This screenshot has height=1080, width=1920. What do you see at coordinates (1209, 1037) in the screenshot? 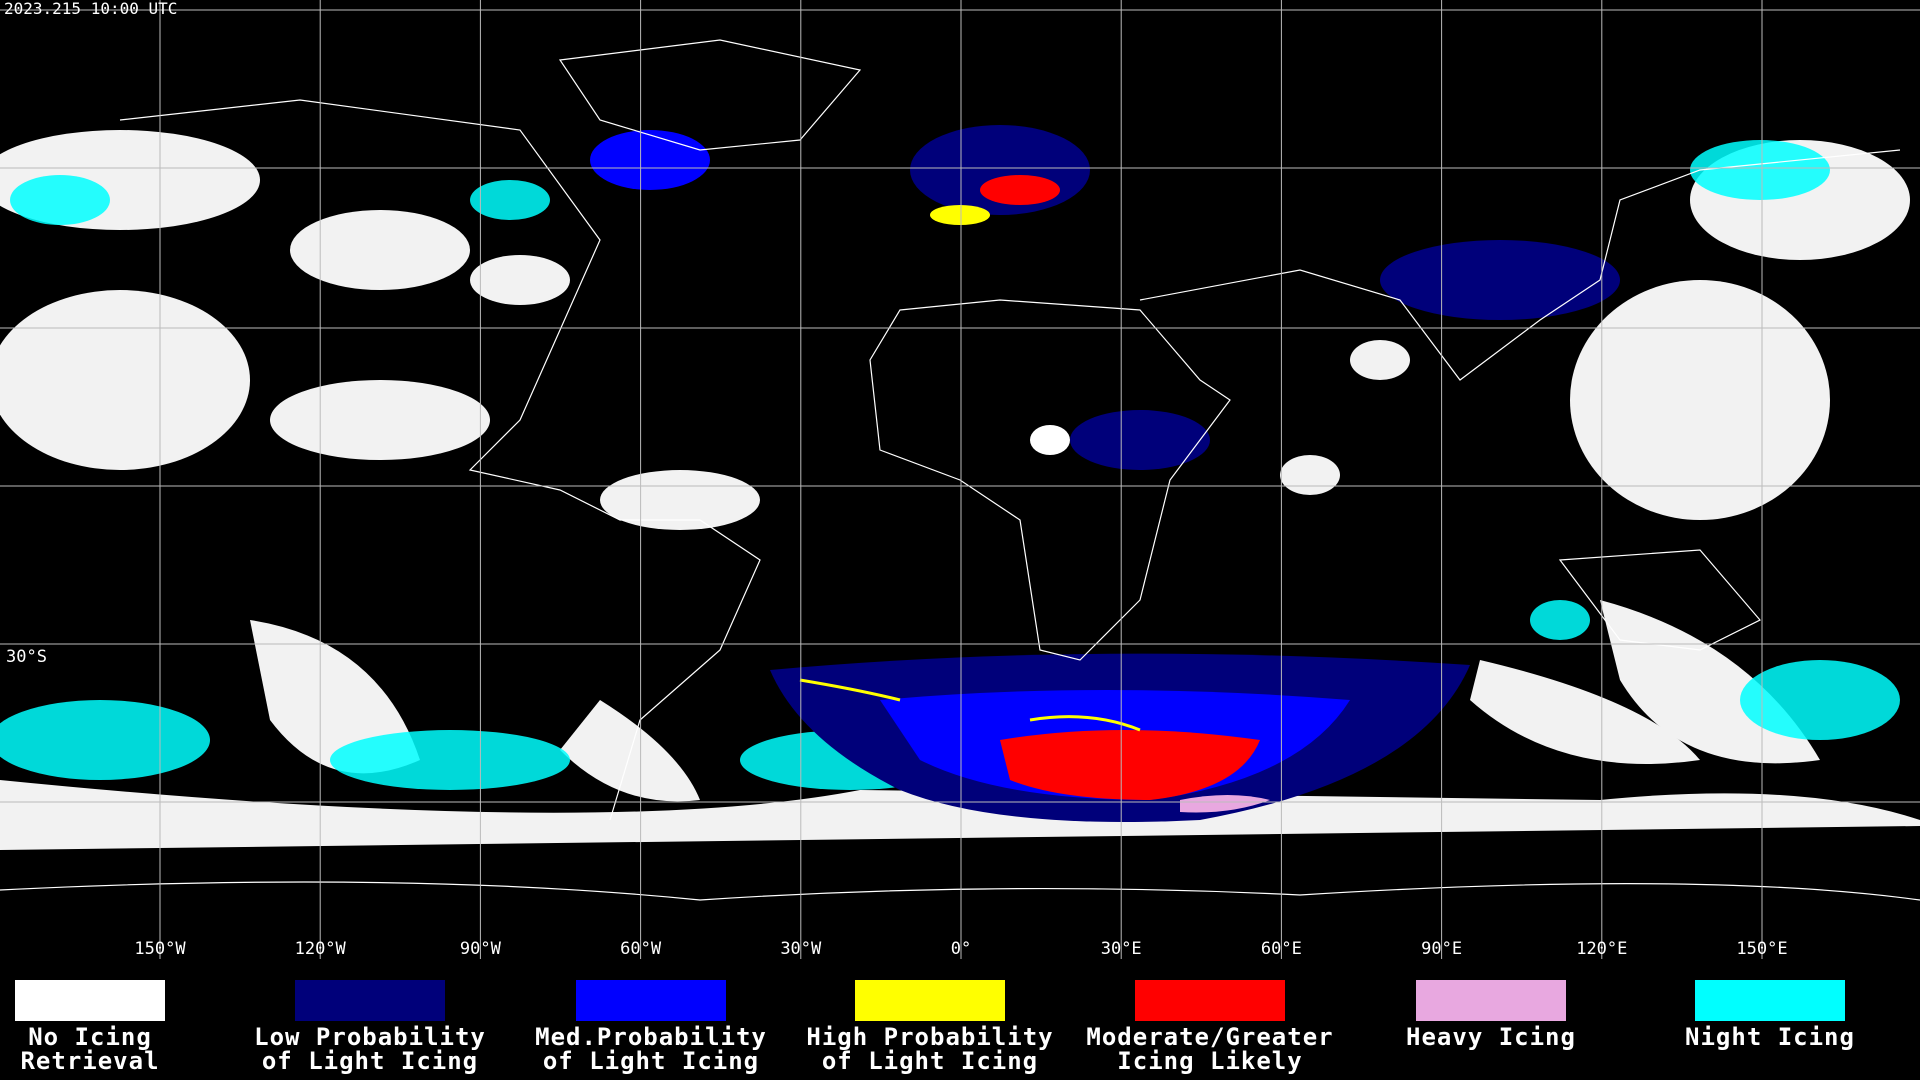
I see `legend-label: Moderate/Greater` at bounding box center [1209, 1037].